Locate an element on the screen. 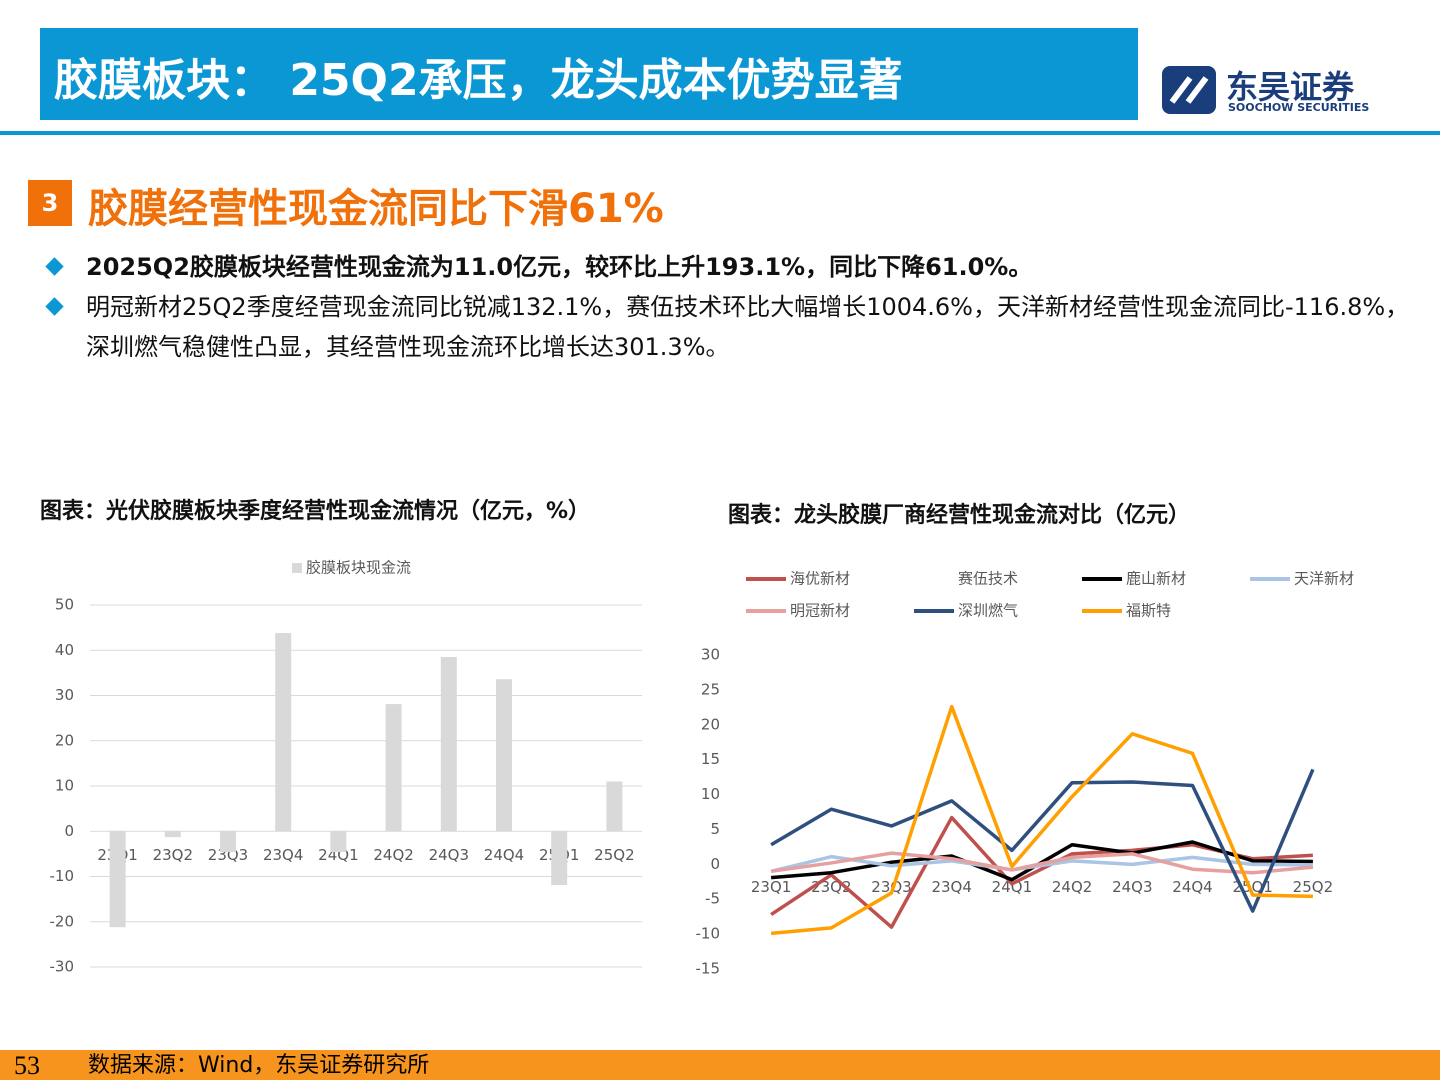 Image resolution: width=1440 pixels, height=1082 pixels. logo-en: SOOCHOW SECURITIES is located at coordinates (1299, 107).